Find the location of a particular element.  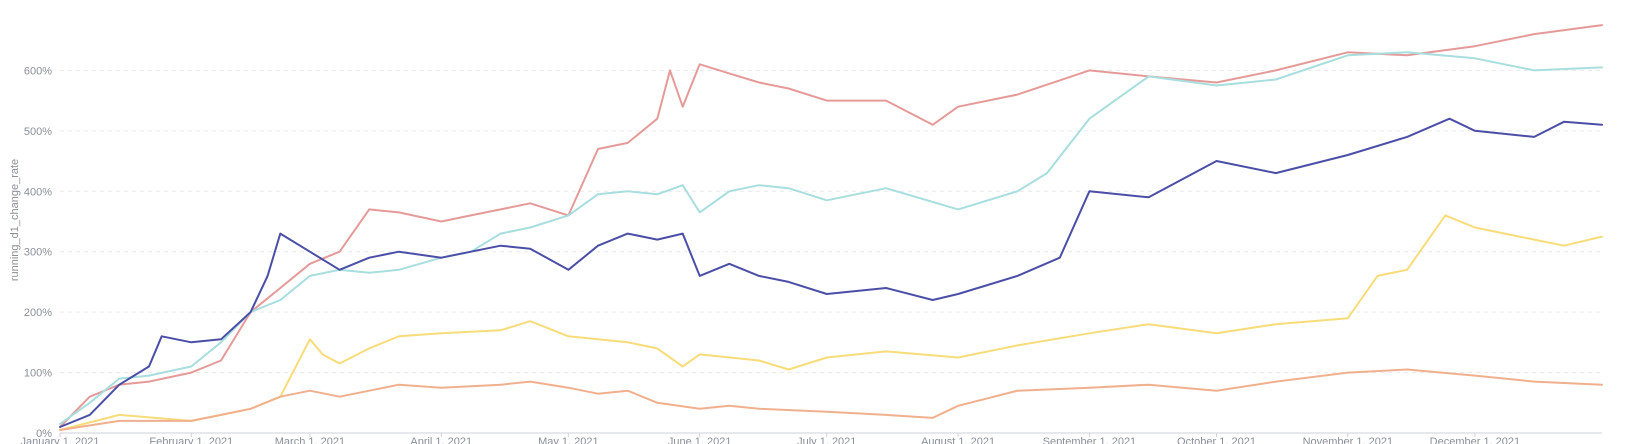

x-tick-label: June 1, 2021 is located at coordinates (700, 440).